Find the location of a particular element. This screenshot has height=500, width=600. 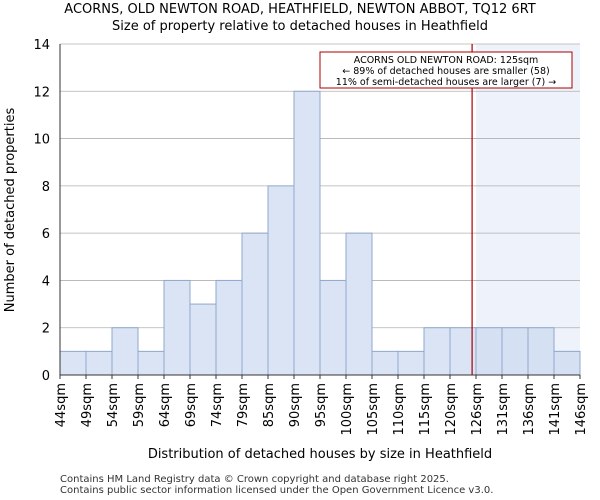

y-axis-label: Number of detached properties is located at coordinates (10, 210).